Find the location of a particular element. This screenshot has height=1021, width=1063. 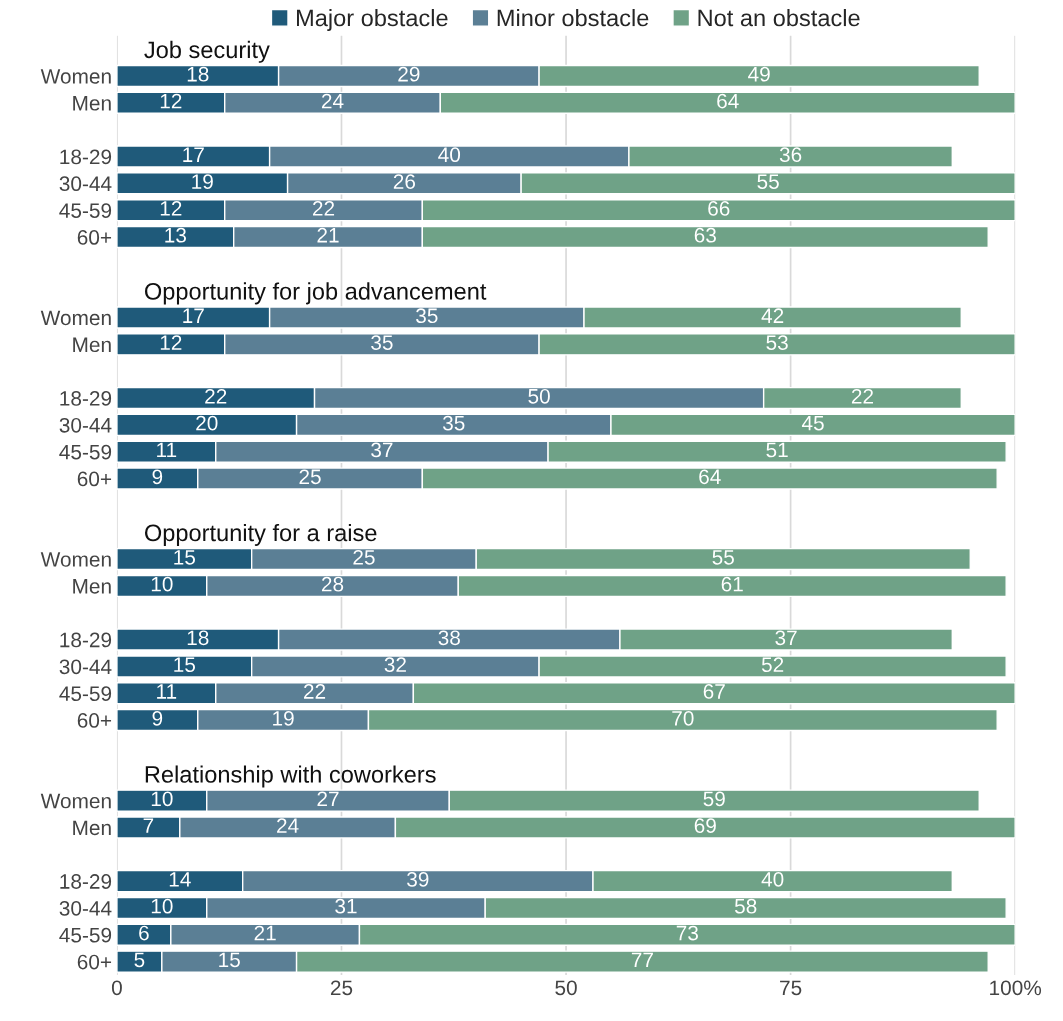

data-label: 20 is located at coordinates (207, 423).